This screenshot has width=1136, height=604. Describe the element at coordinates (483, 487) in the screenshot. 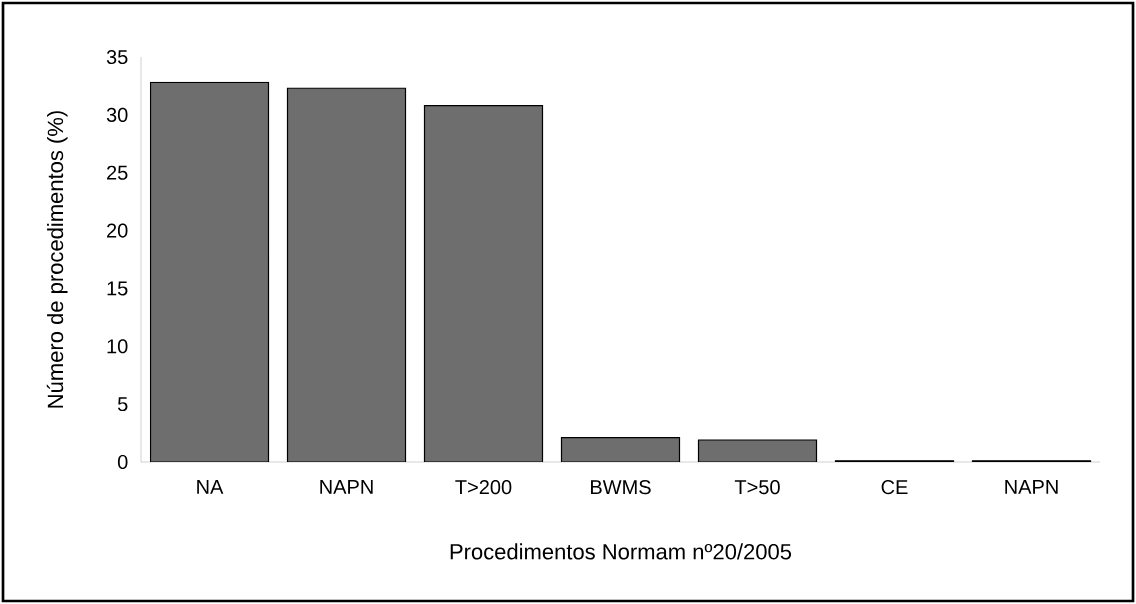

I see `x-tick-label: T>200` at that location.